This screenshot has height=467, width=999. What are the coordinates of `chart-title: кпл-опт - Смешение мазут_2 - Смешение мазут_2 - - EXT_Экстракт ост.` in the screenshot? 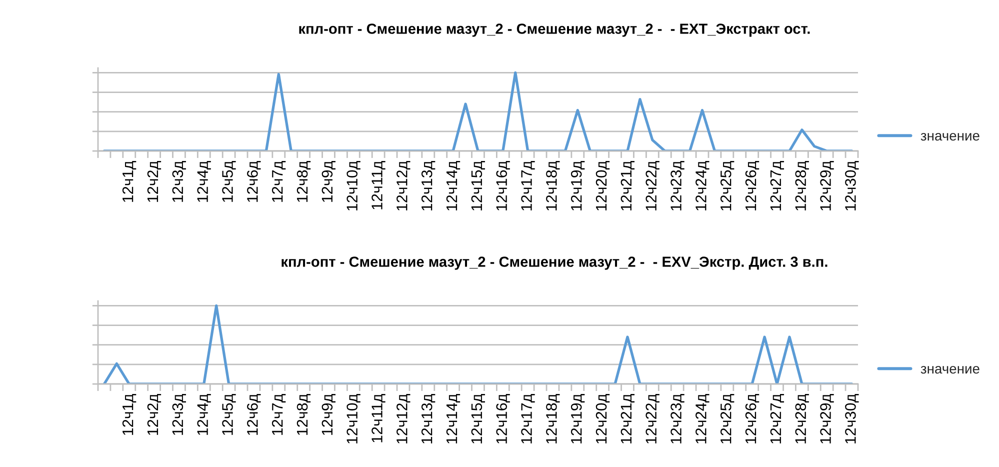 It's located at (554, 30).